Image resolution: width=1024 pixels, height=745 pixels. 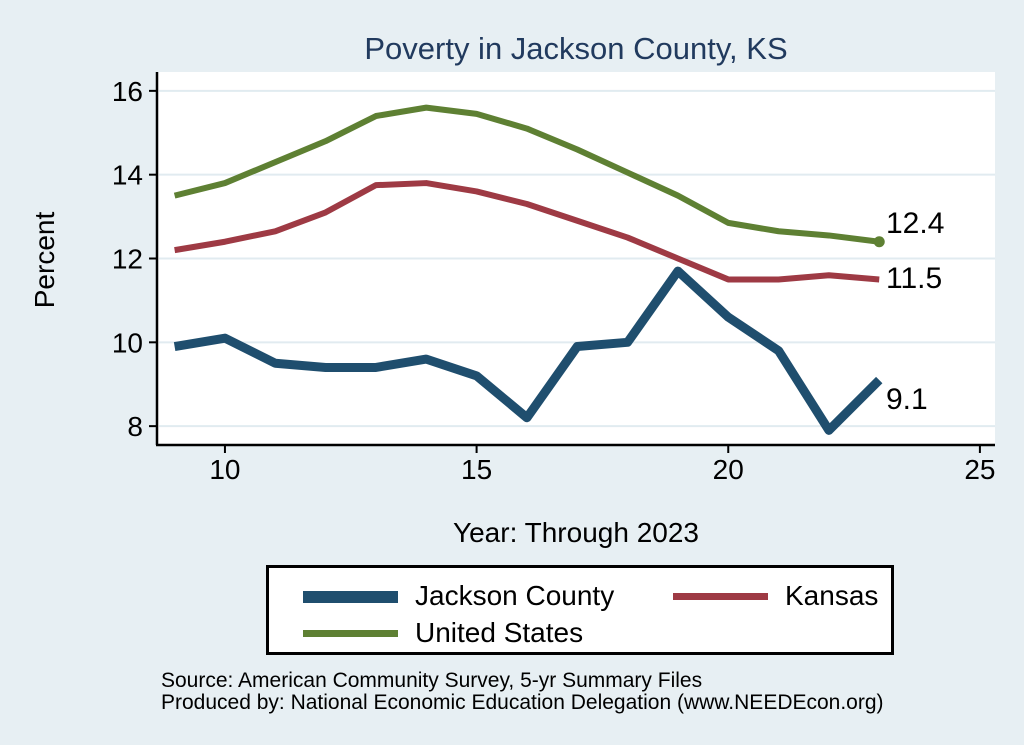 What do you see at coordinates (127, 91) in the screenshot?
I see `y-tick-label-16: 16` at bounding box center [127, 91].